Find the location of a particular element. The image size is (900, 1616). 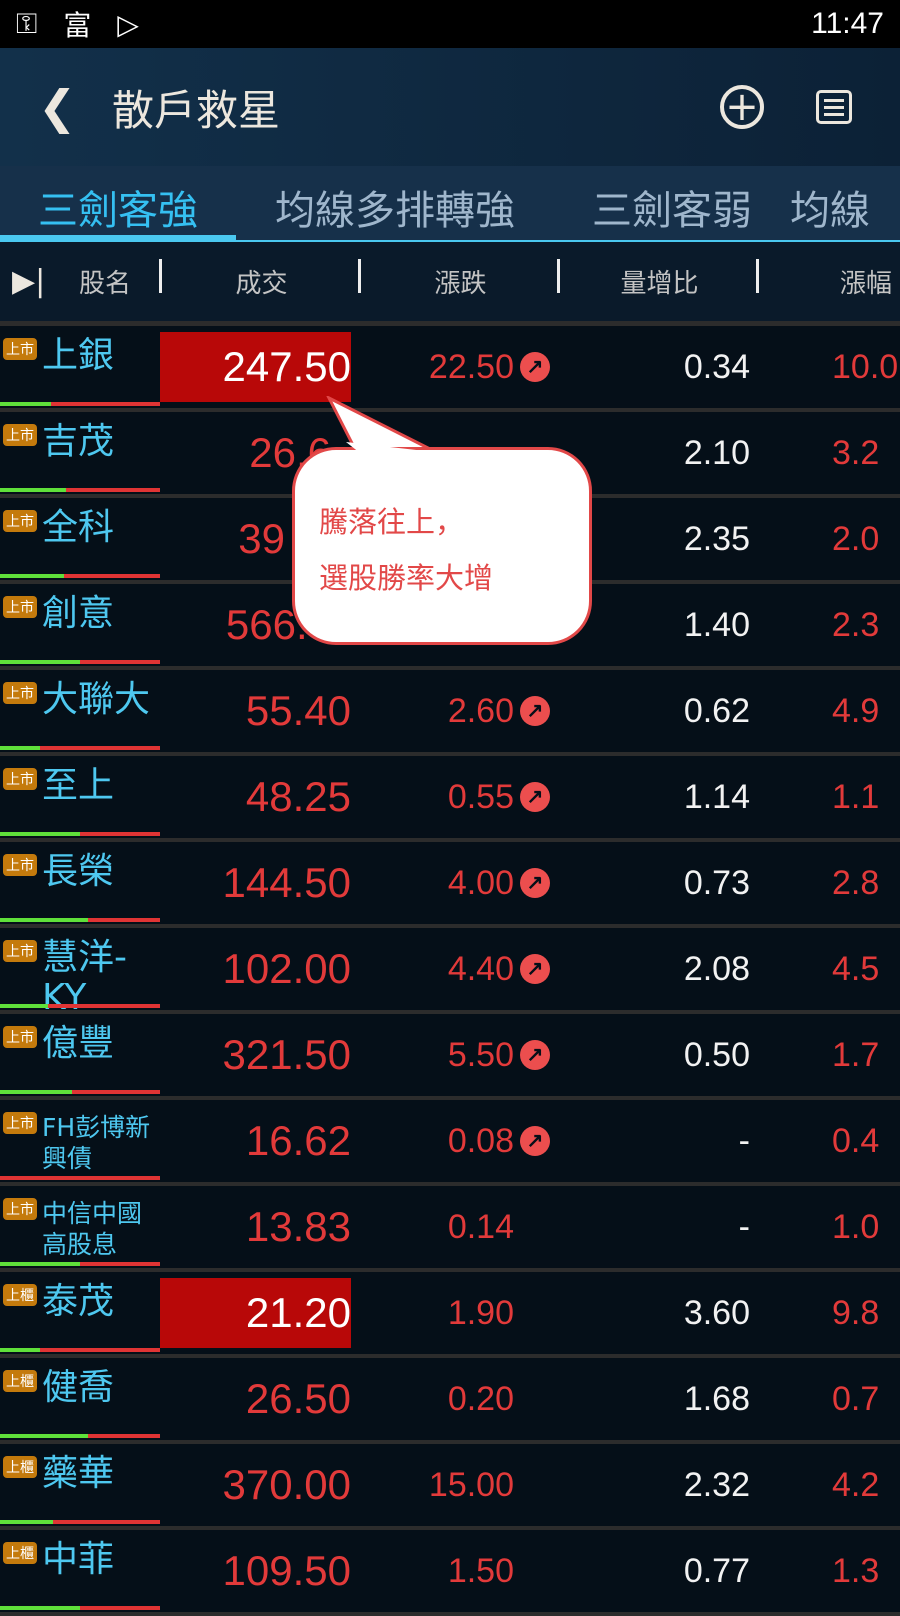

stock-name: 大聯大 is located at coordinates (96, 699).